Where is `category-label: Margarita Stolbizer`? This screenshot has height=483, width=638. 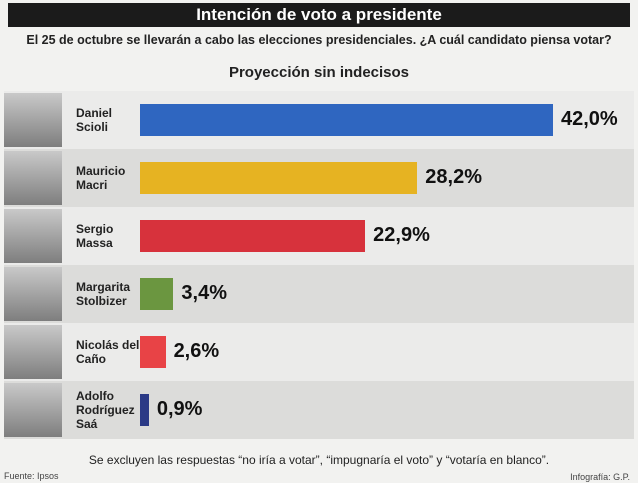
category-label: Margarita Stolbizer is located at coordinates (103, 294).